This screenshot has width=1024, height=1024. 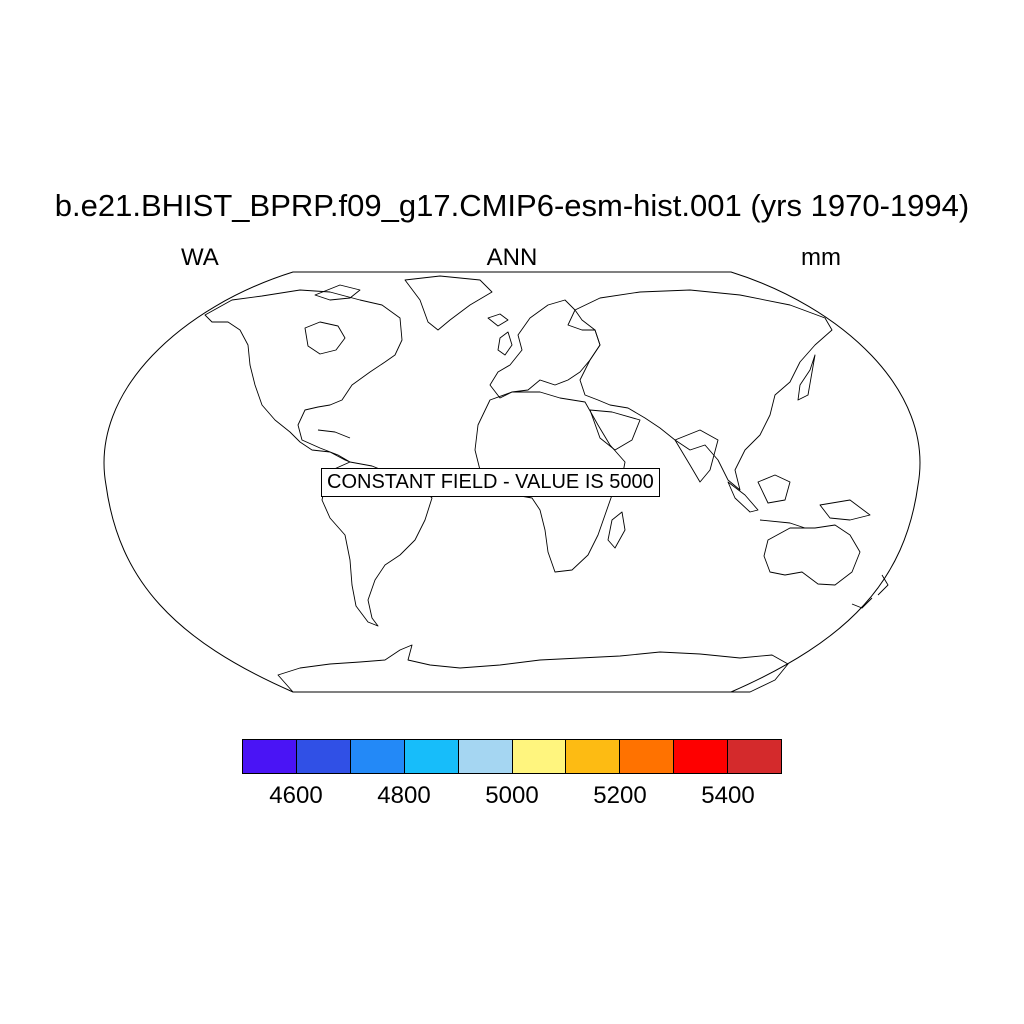 I want to click on coastline-hudson-bay, so click(x=325, y=338).